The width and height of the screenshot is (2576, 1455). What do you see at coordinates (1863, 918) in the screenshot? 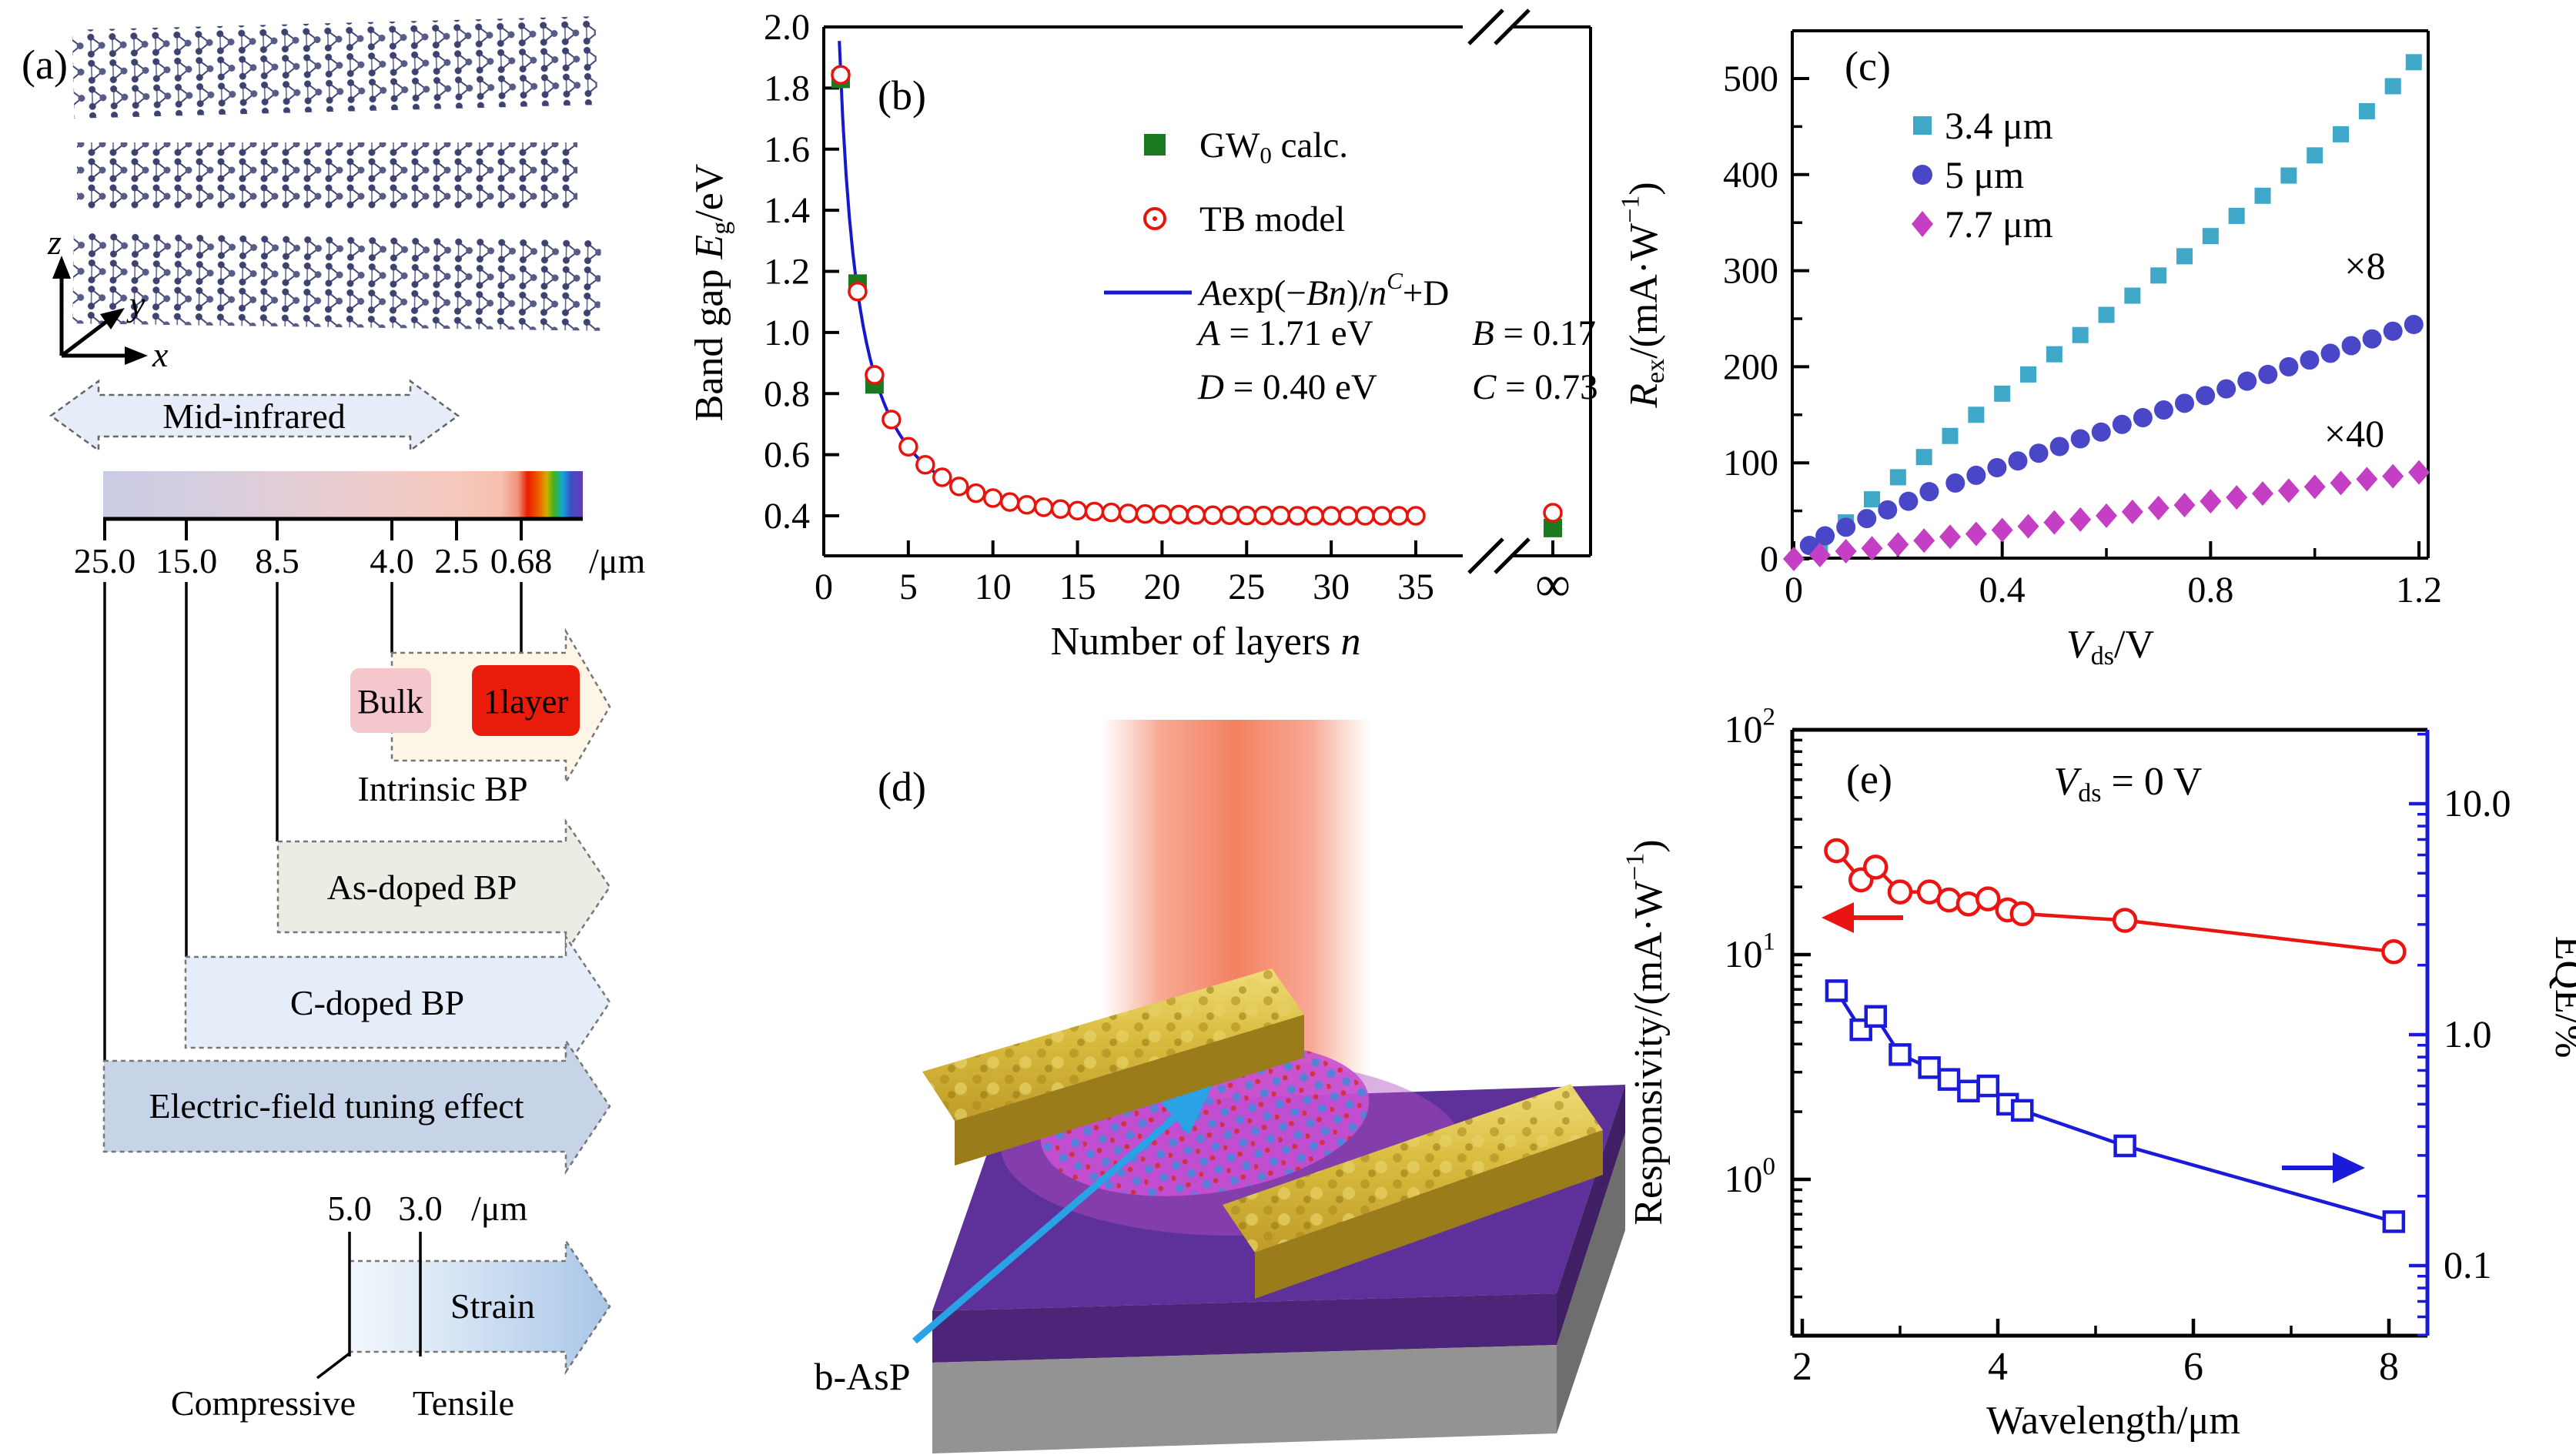
I see `left-direction-arrow` at bounding box center [1863, 918].